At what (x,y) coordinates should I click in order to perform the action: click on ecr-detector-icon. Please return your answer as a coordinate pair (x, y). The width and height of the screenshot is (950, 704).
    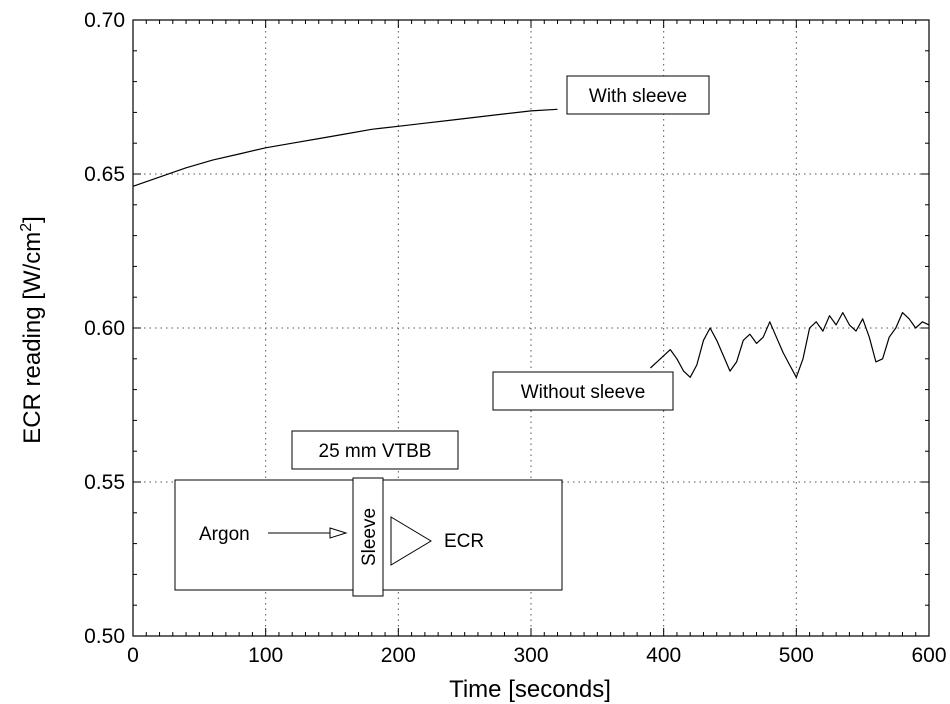
    Looking at the image, I should click on (411, 541).